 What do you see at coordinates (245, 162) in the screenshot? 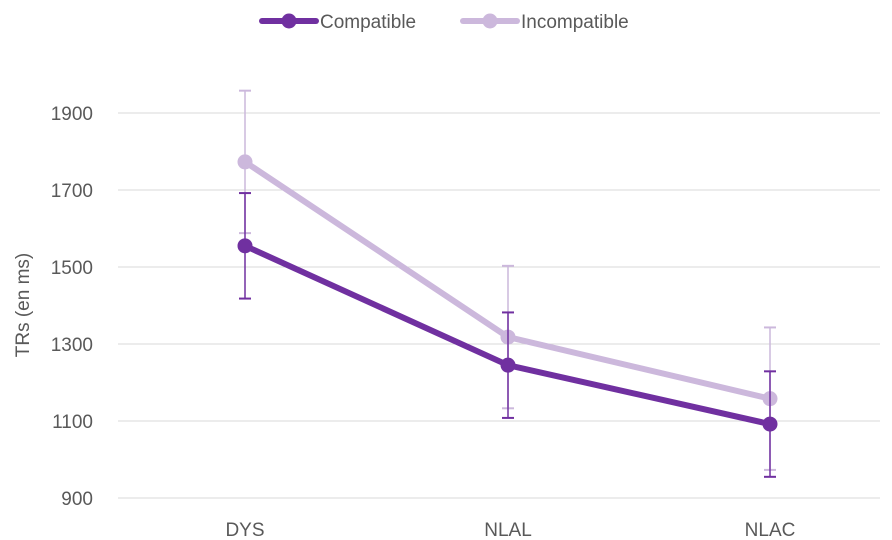
I see `data-point-incompatible-dys` at bounding box center [245, 162].